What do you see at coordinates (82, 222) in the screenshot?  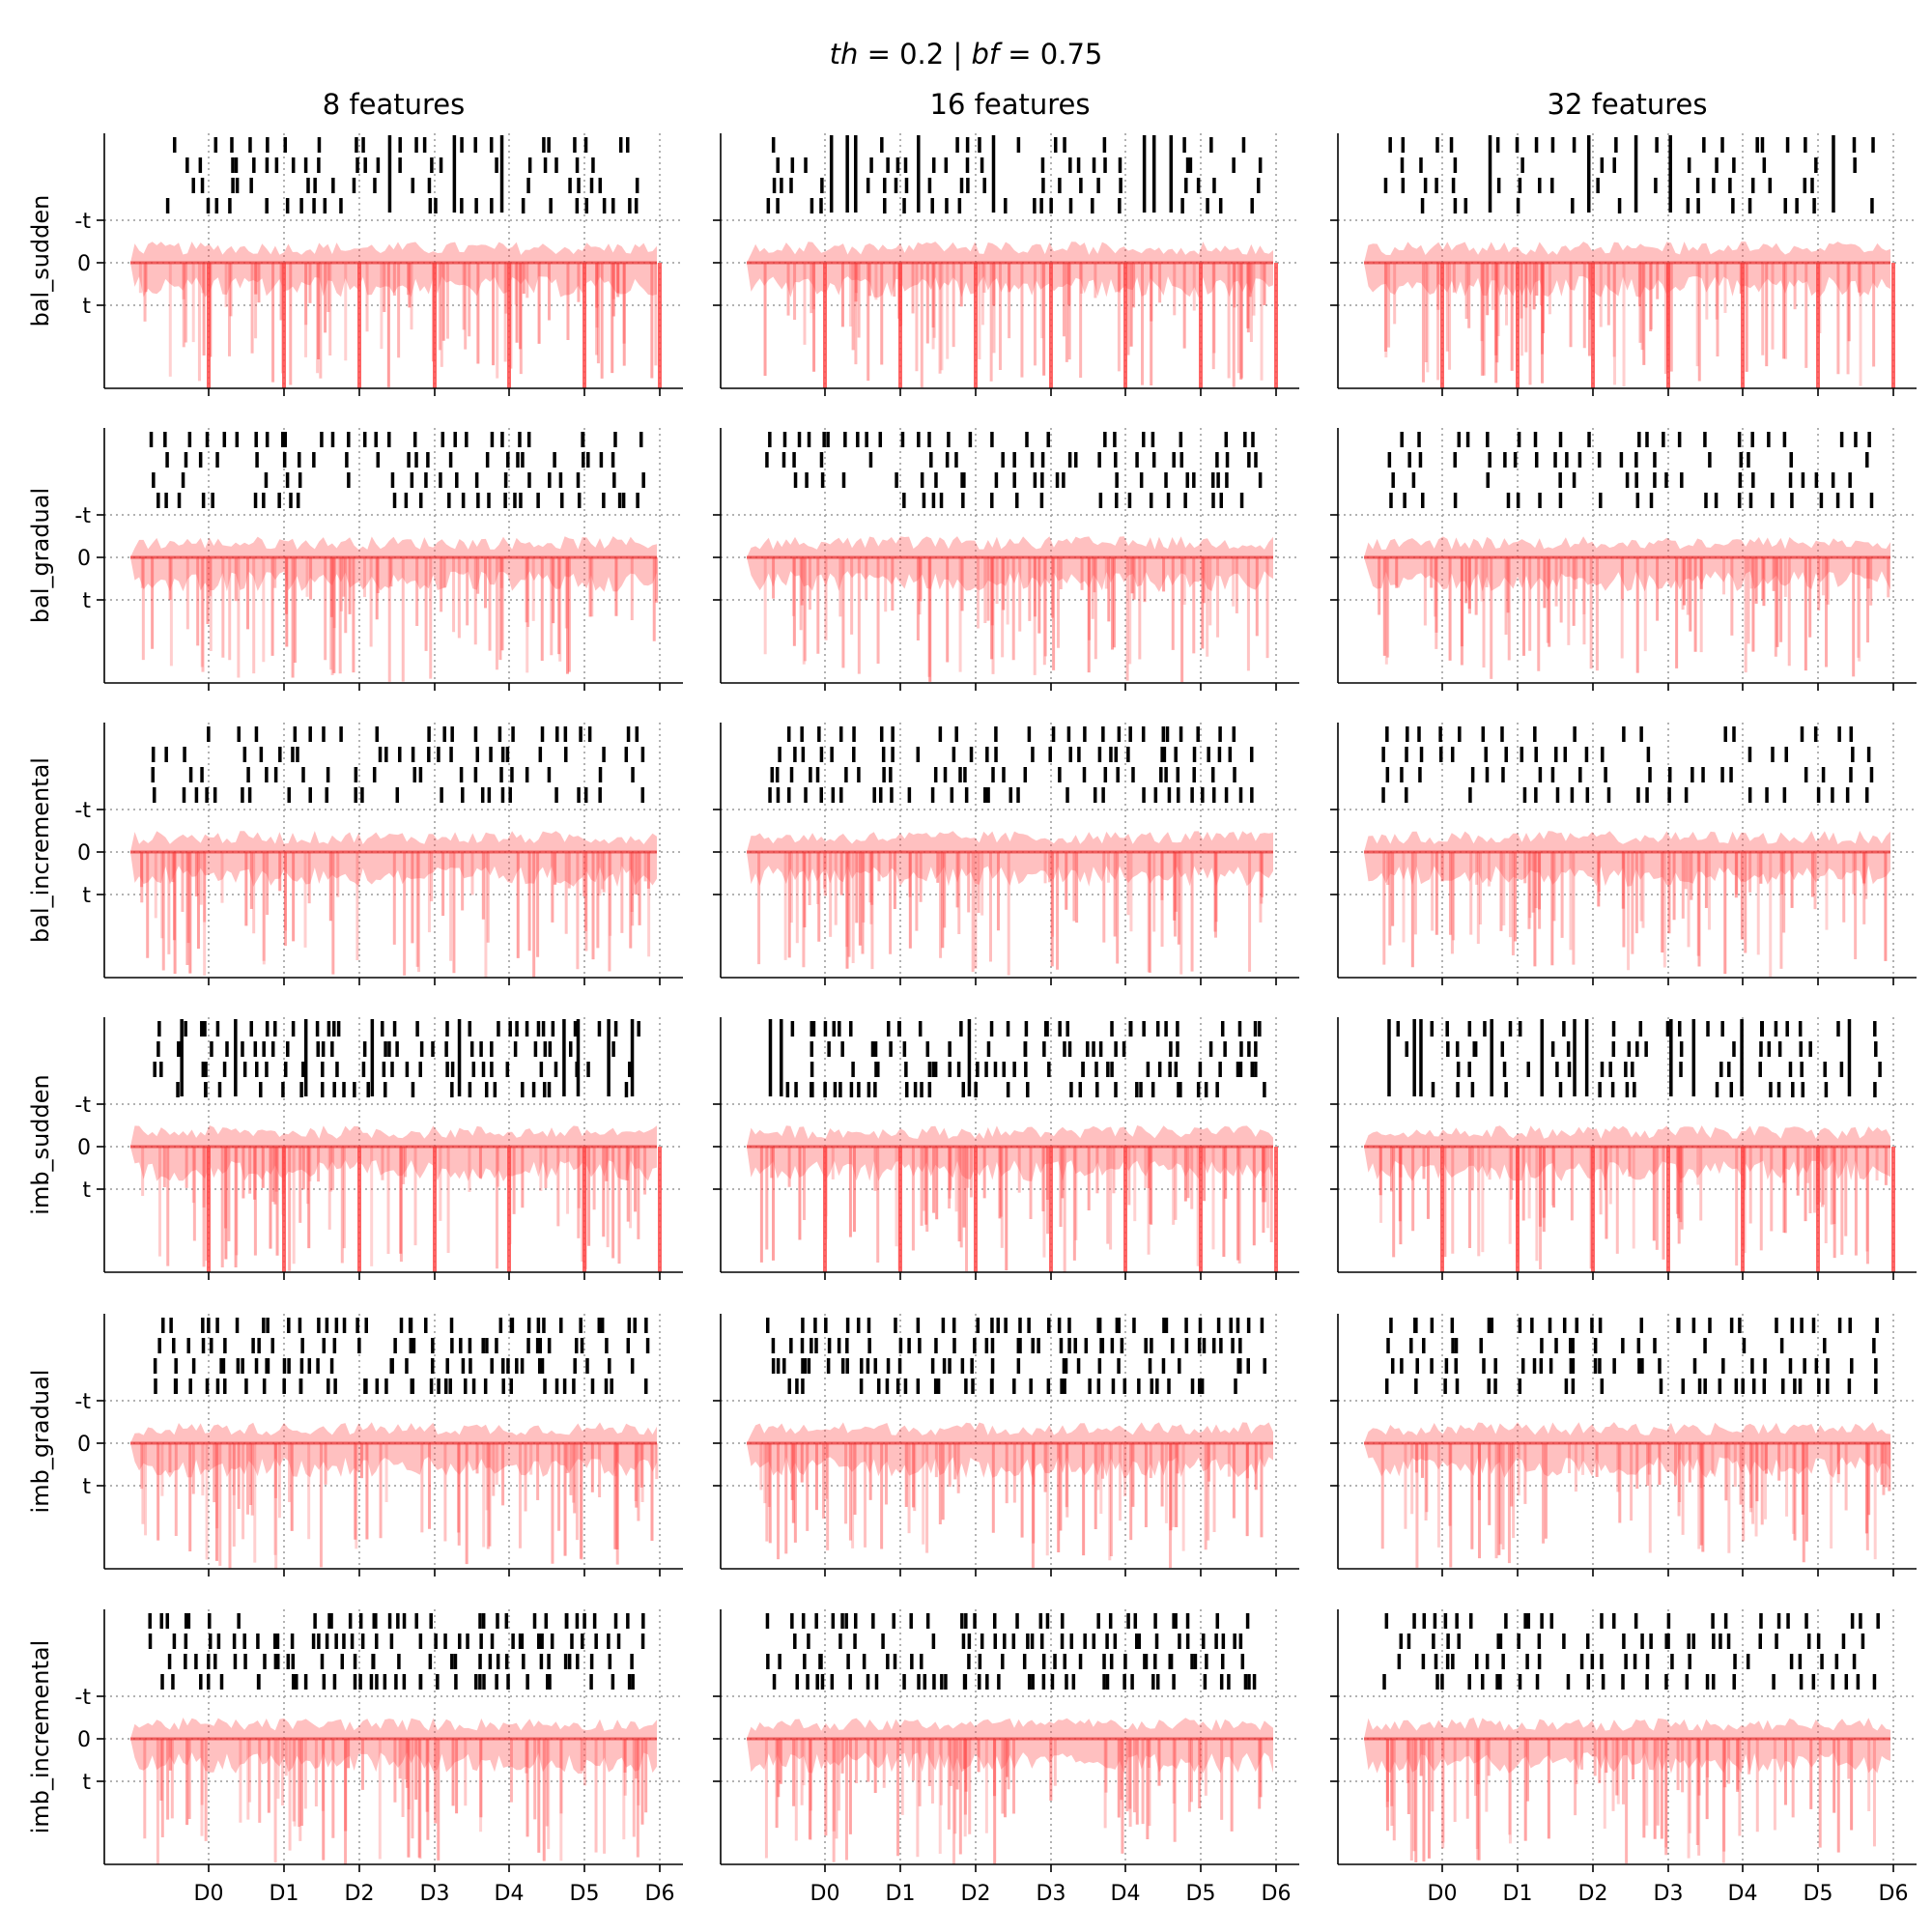 I see `y-tick-label: -t` at bounding box center [82, 222].